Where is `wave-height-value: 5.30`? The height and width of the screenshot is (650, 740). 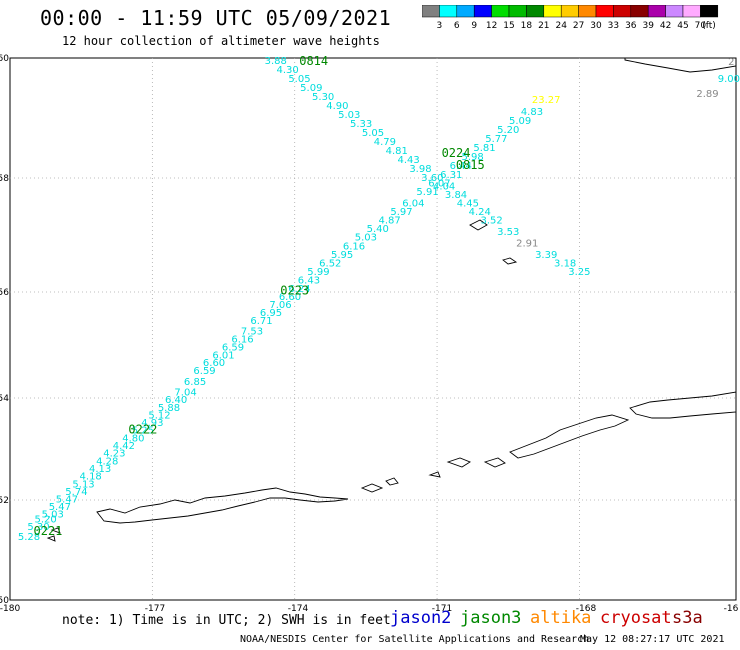
wave-height-value: 5.30 is located at coordinates (323, 97).